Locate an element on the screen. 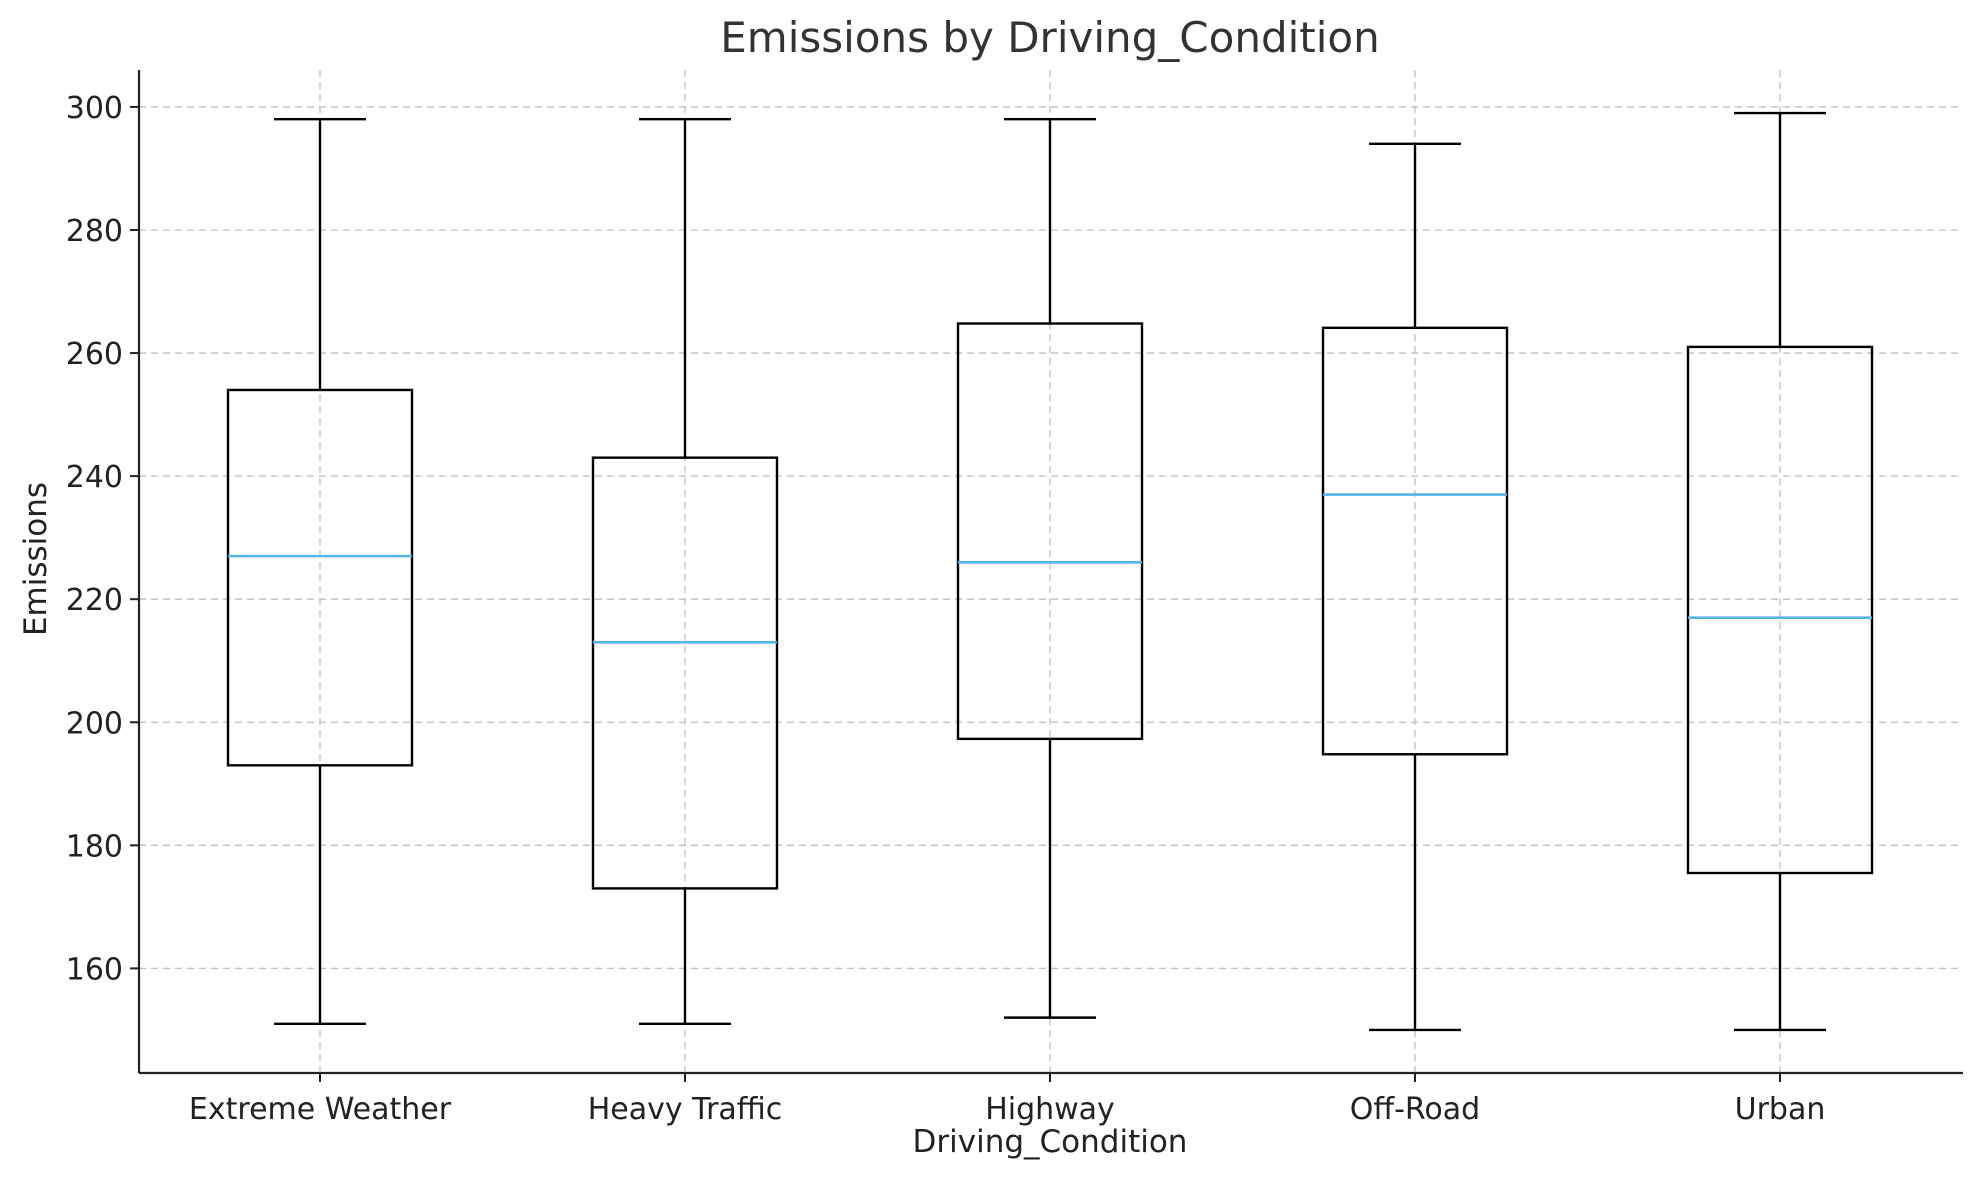  x-tick-label: Urban is located at coordinates (1780, 1109).